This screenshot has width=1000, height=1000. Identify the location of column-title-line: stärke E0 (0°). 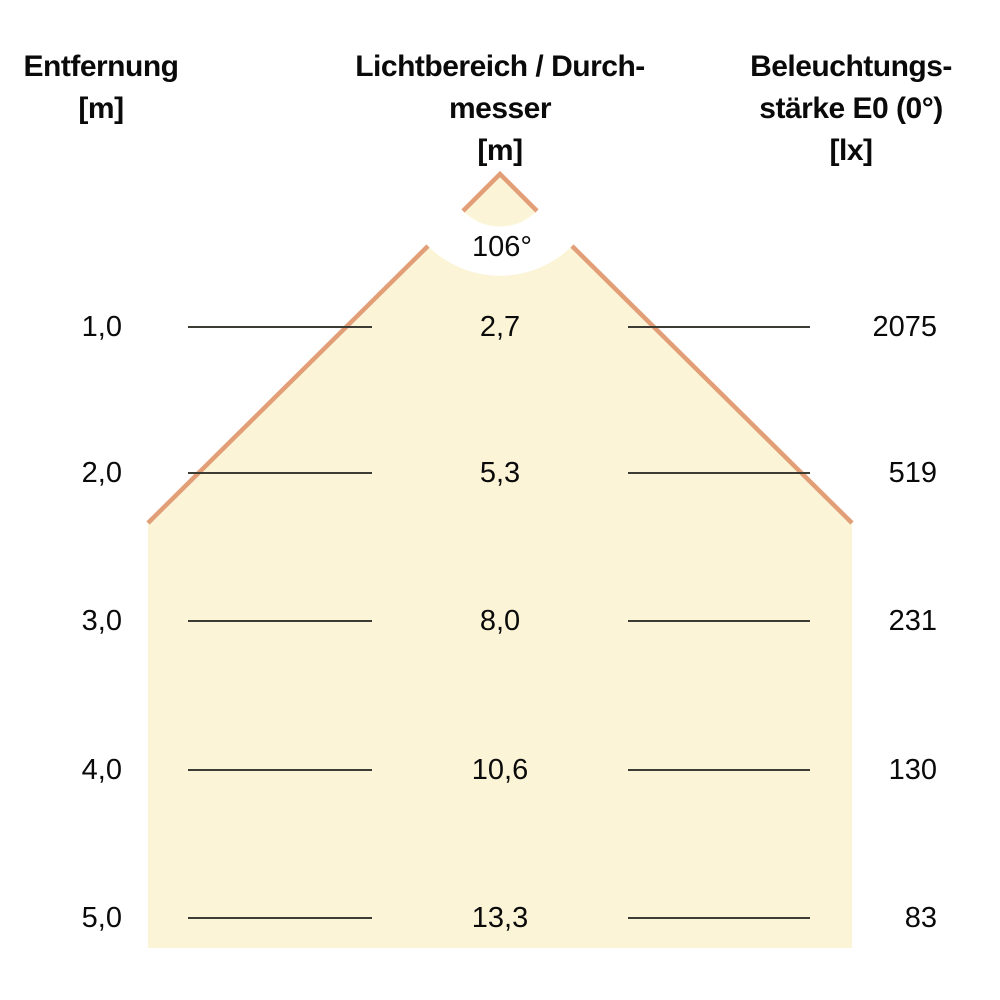
(851, 108).